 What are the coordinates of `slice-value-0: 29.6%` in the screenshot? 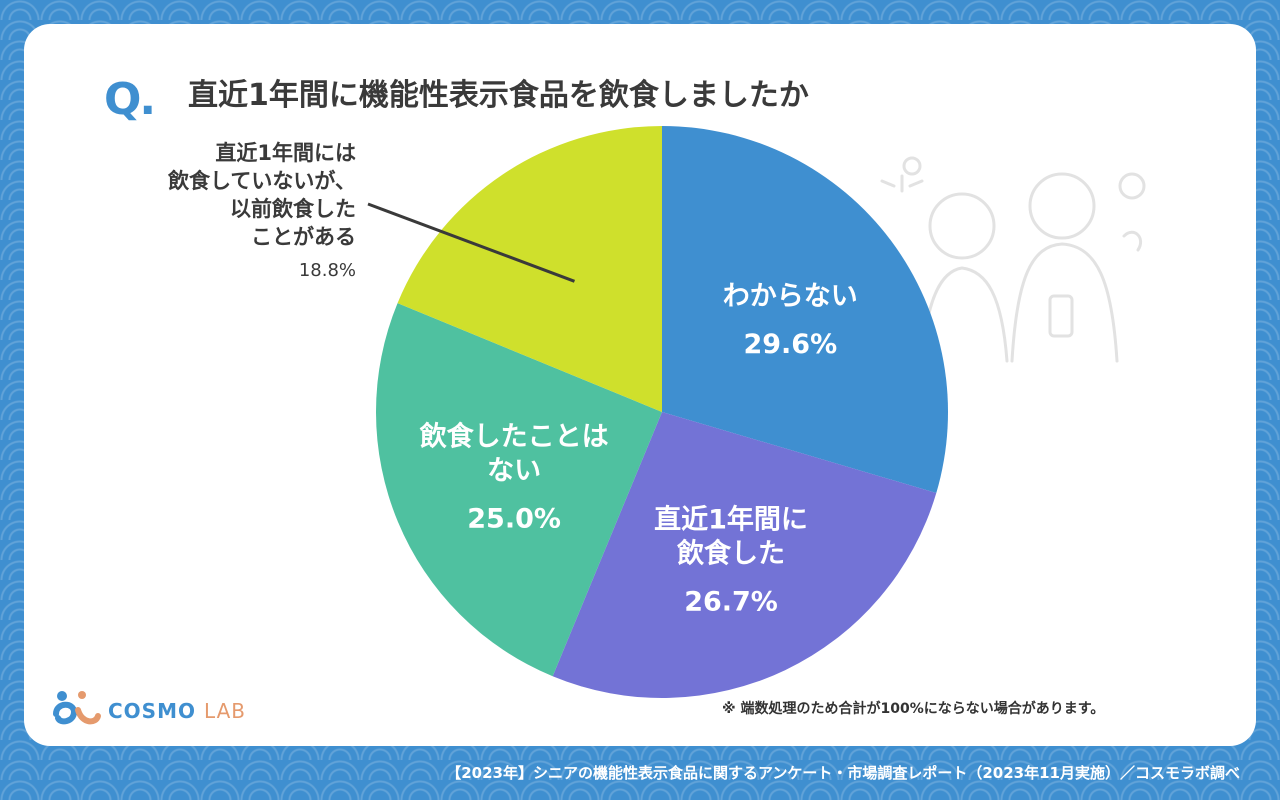 It's located at (790, 344).